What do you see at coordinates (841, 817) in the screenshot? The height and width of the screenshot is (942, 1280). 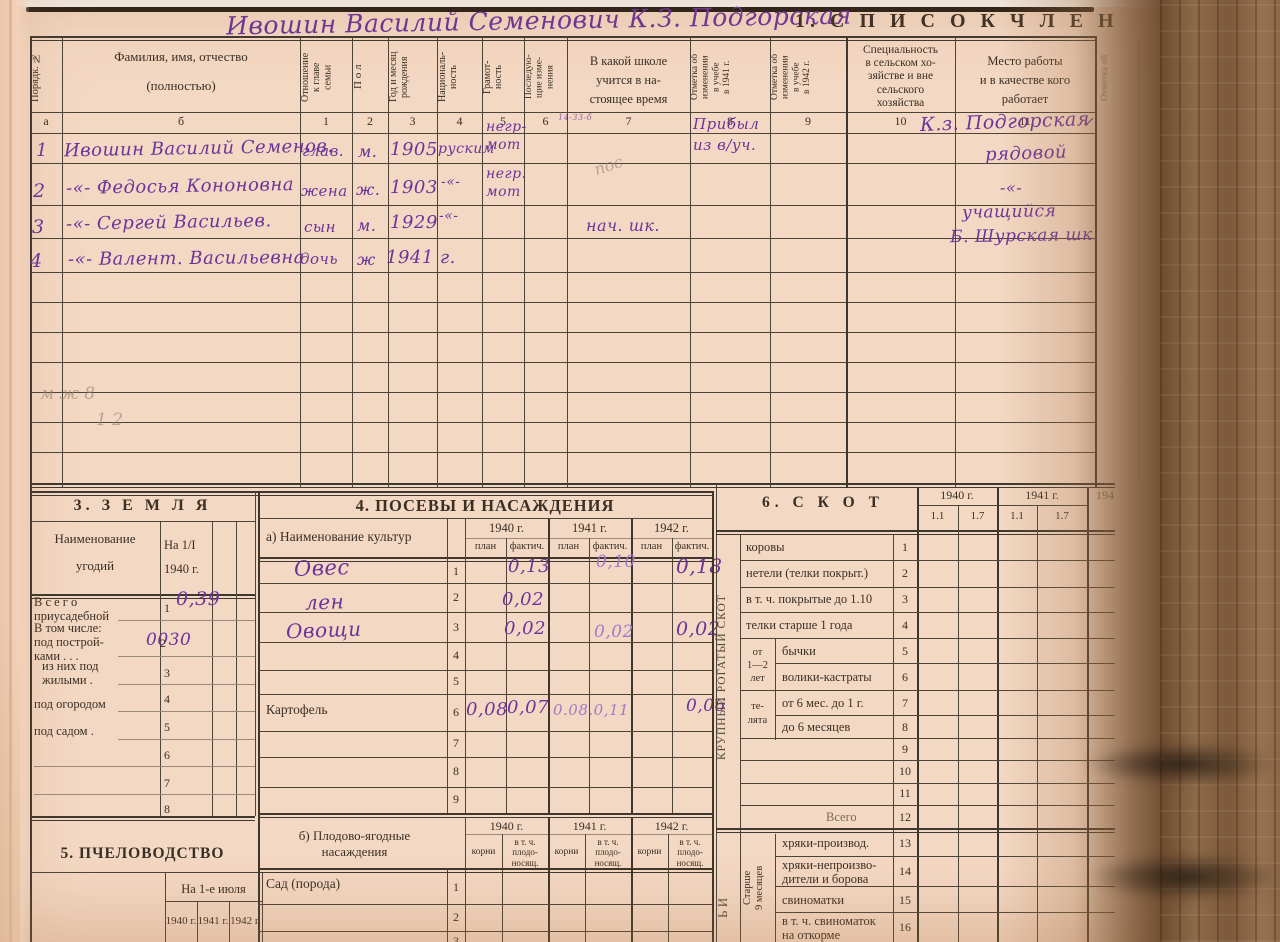 I see `livestock-row-label: Всего` at bounding box center [841, 817].